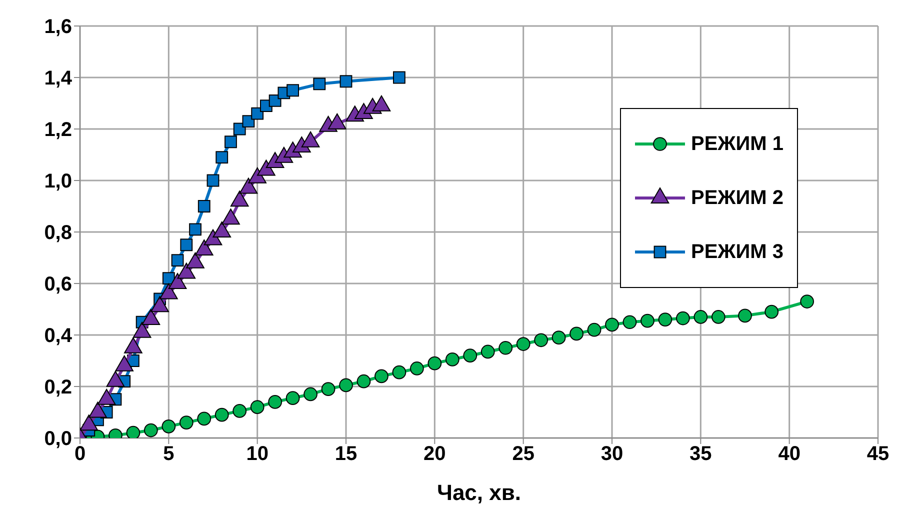 The width and height of the screenshot is (915, 520). What do you see at coordinates (435, 454) in the screenshot?
I see `x-tick-label: 20` at bounding box center [435, 454].